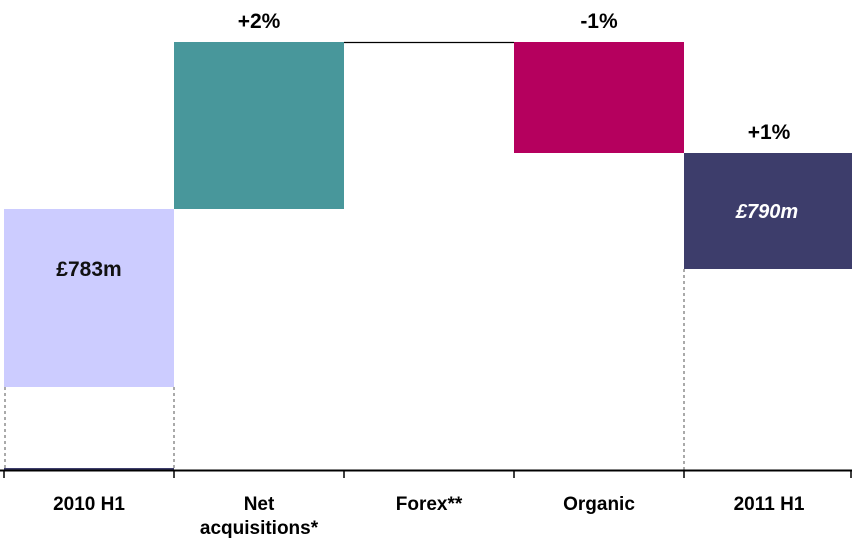 This screenshot has height=553, width=852. I want to click on data-label-organic: -1%, so click(599, 21).